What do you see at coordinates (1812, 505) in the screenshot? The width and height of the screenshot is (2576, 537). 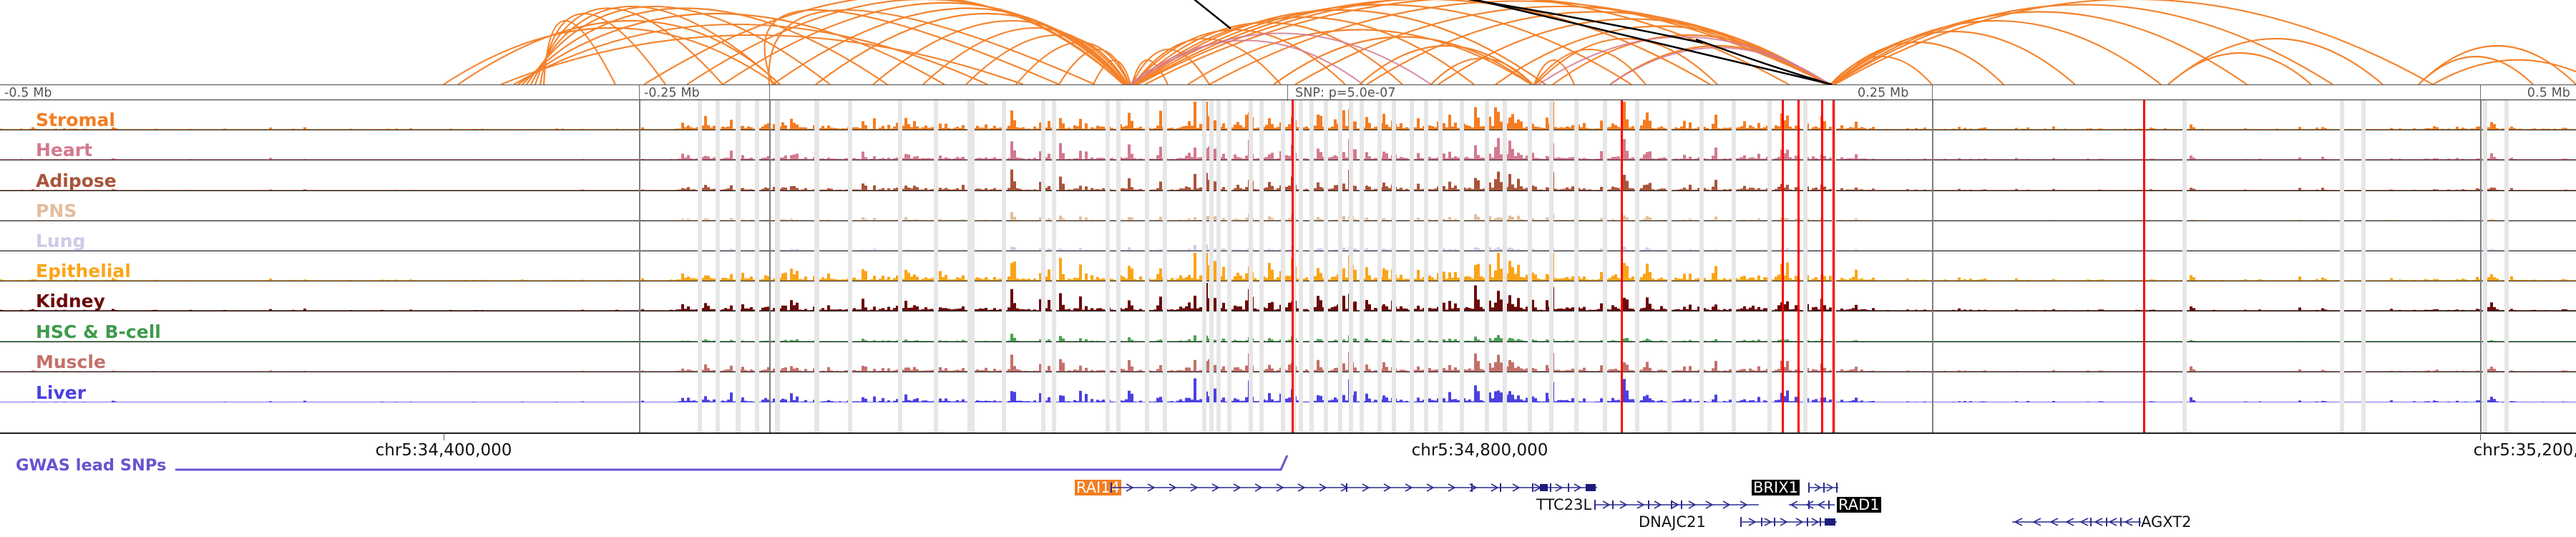 I see `gene-body-rad1` at bounding box center [1812, 505].